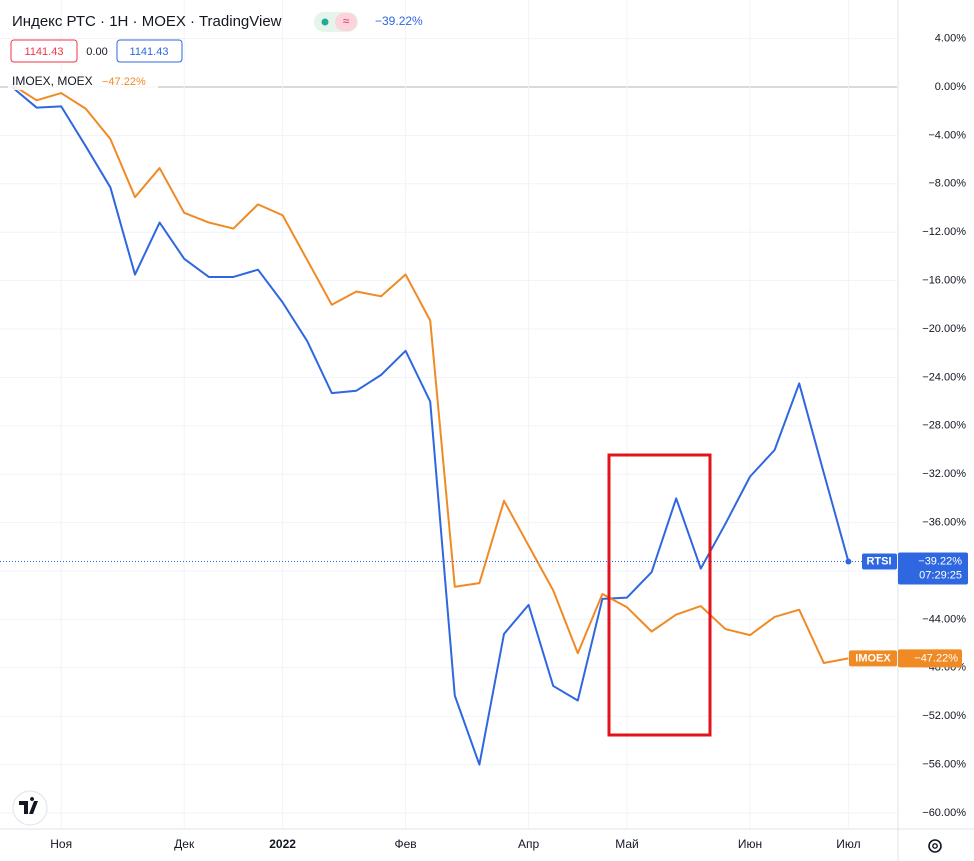  I want to click on series-tag-label: RTSI, so click(878, 561).